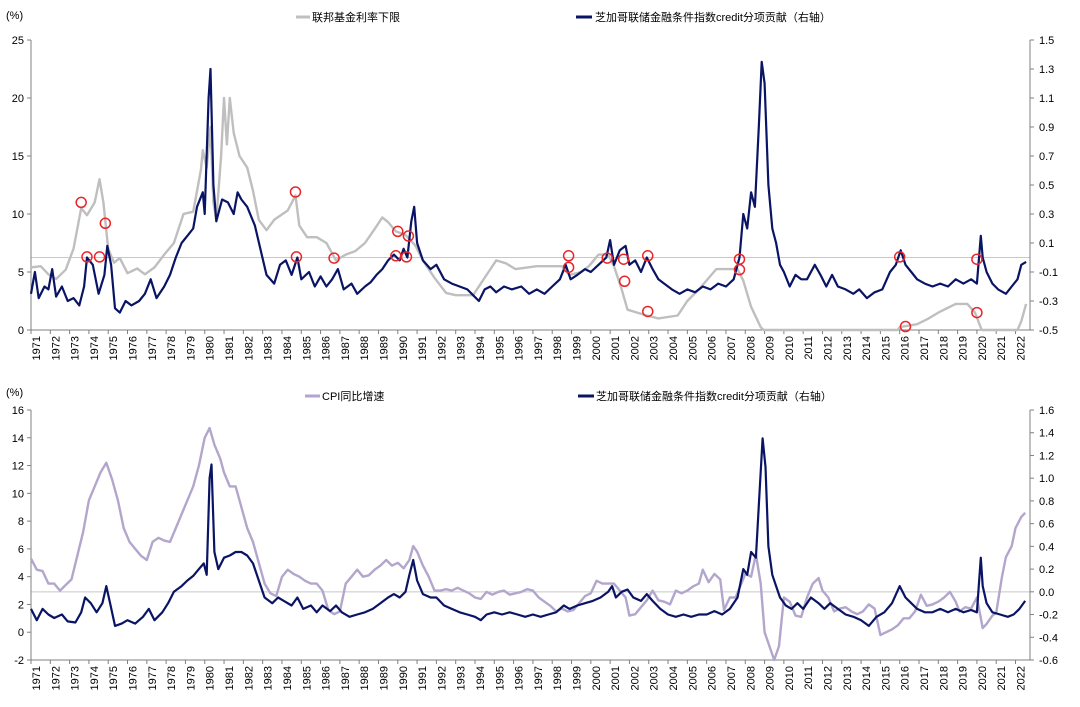 This screenshot has width=1080, height=707. Describe the element at coordinates (211, 348) in the screenshot. I see `top-x-tick-label: 1980` at that location.